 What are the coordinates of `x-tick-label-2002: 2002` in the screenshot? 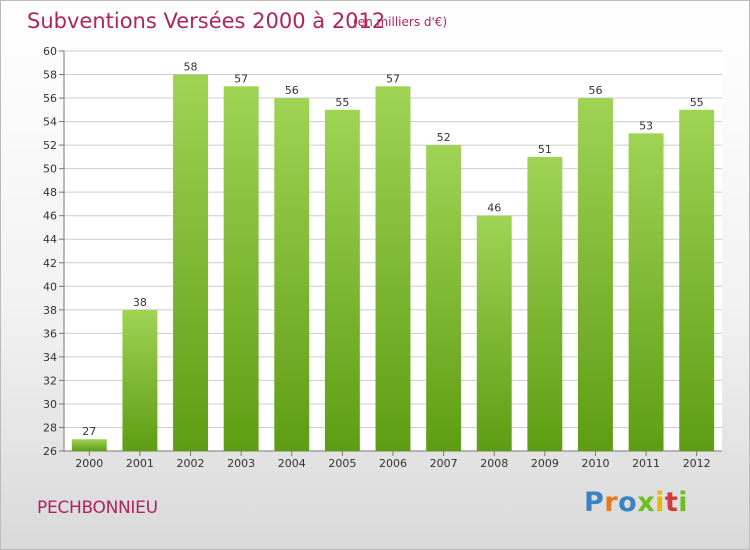 It's located at (191, 463).